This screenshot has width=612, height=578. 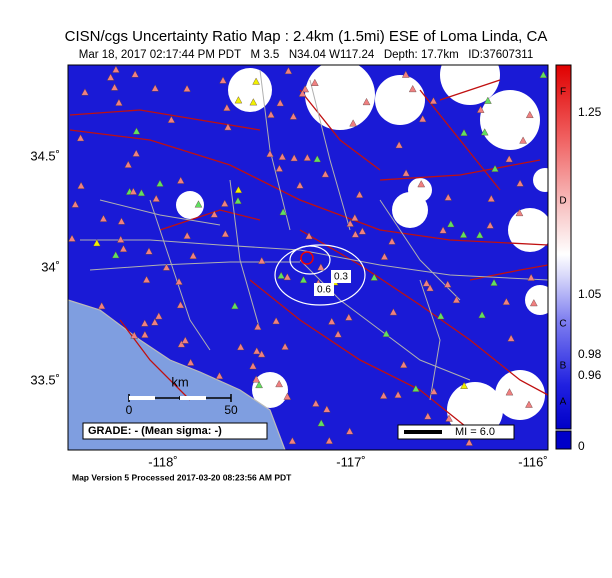 I want to click on contours, so click(x=320, y=275).